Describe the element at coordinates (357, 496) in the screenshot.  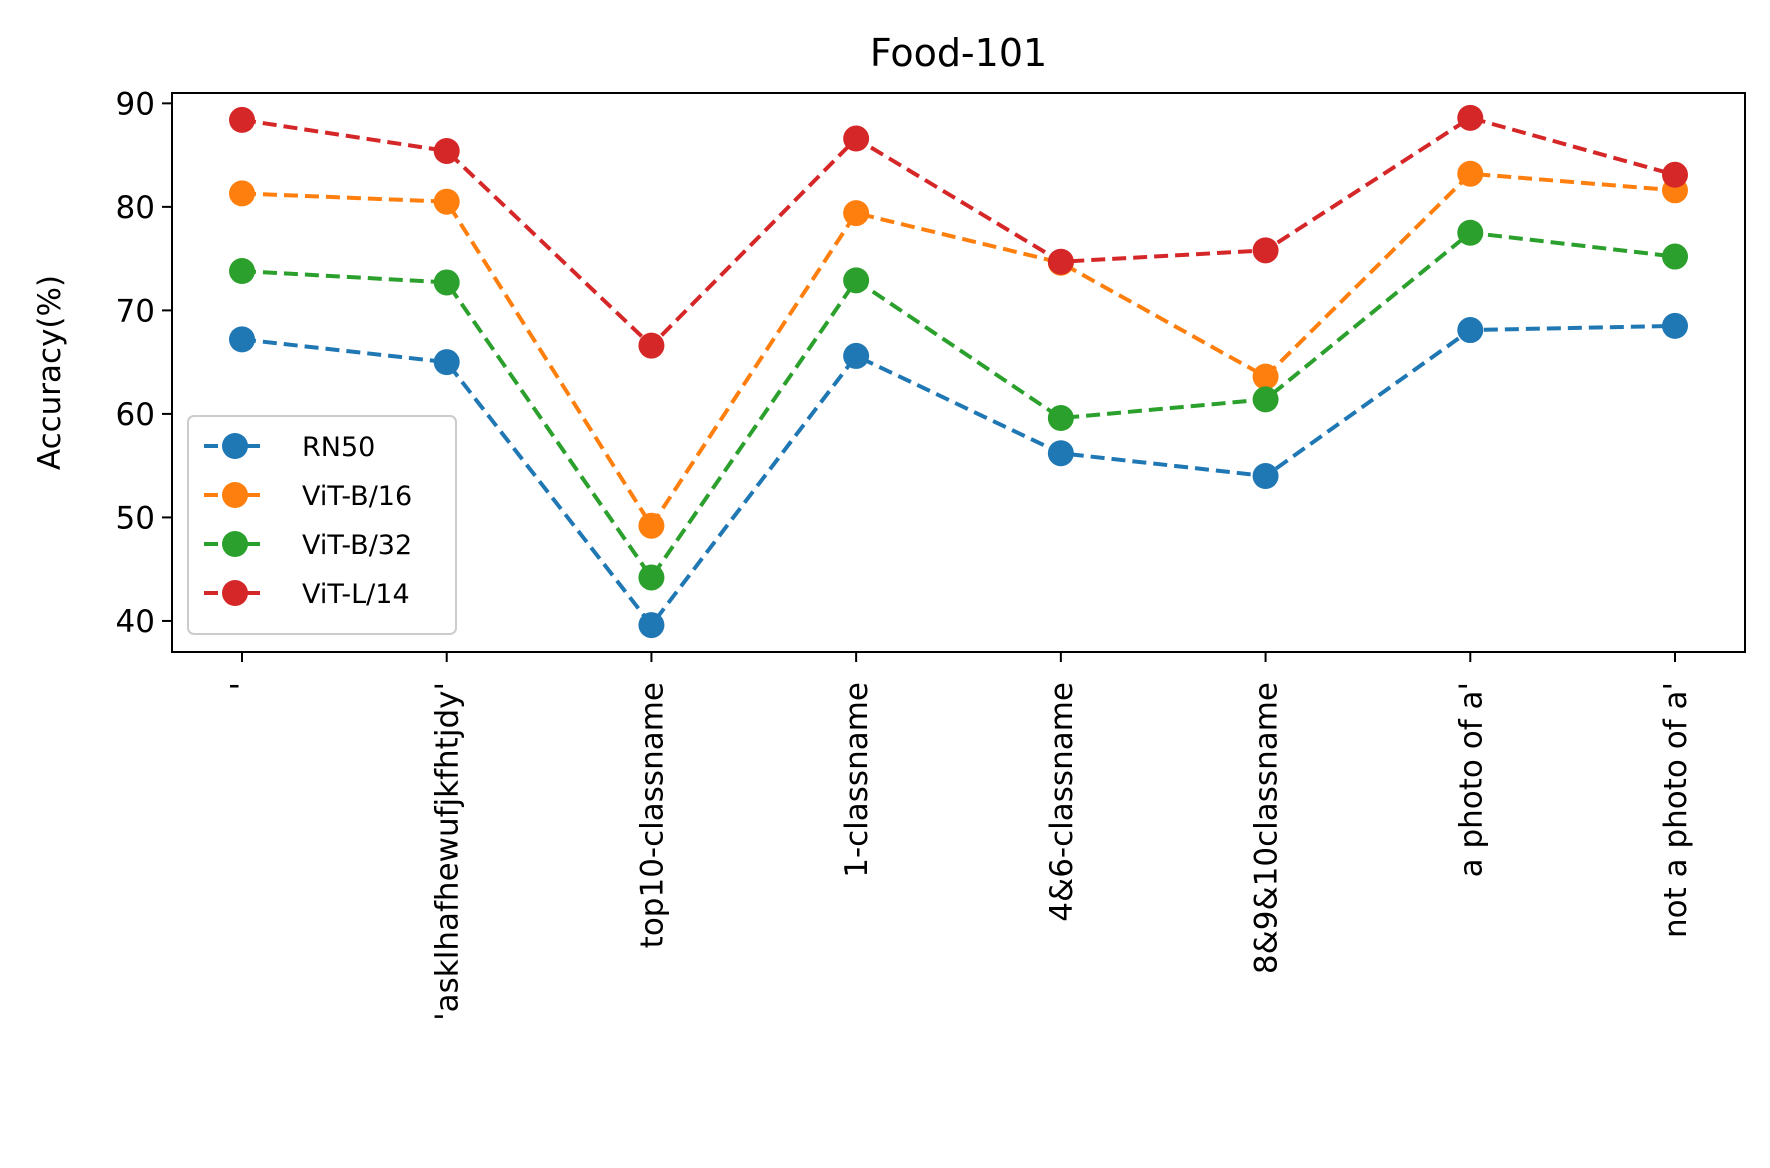
I see `legend-label: ViT-B/16` at that location.